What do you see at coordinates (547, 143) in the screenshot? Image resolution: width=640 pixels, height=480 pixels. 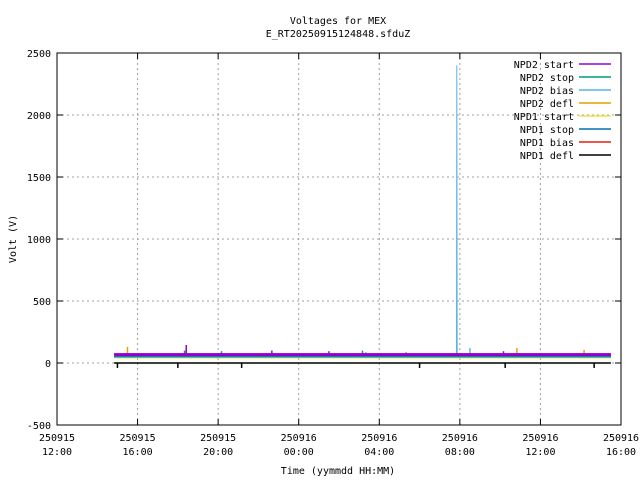 I see `legend-label: NPD1 bias` at bounding box center [547, 143].